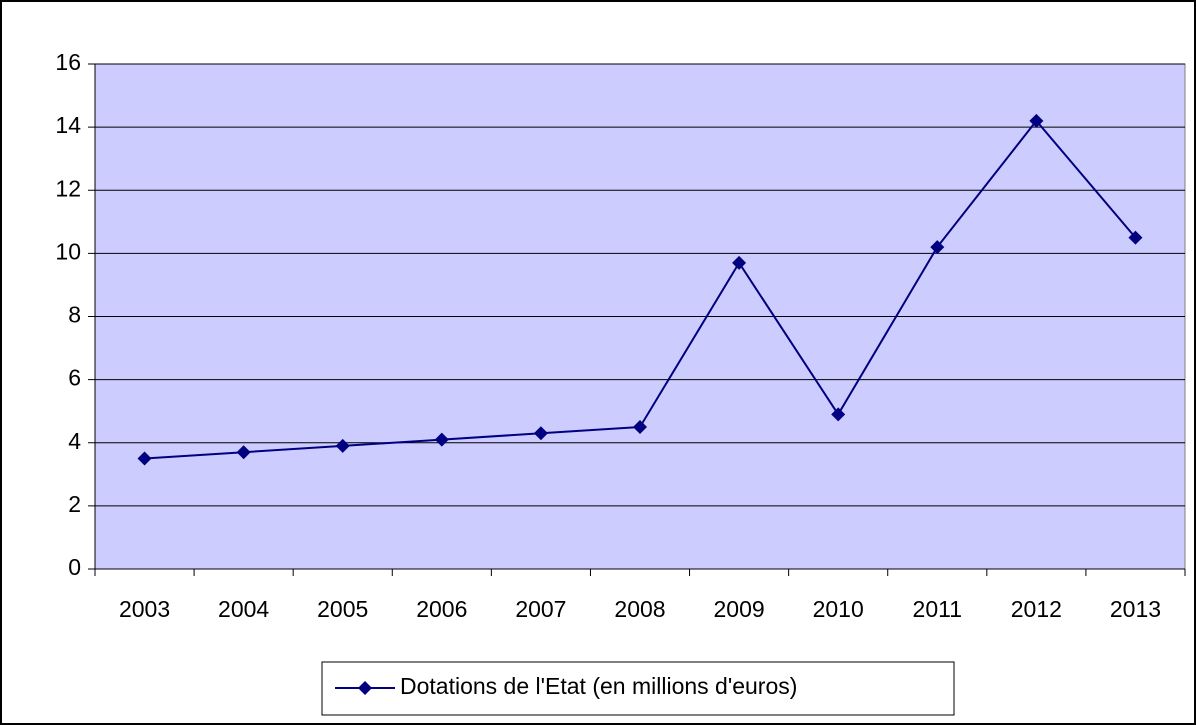  Describe the element at coordinates (144, 609) in the screenshot. I see `x-tick-label: 2003` at that location.